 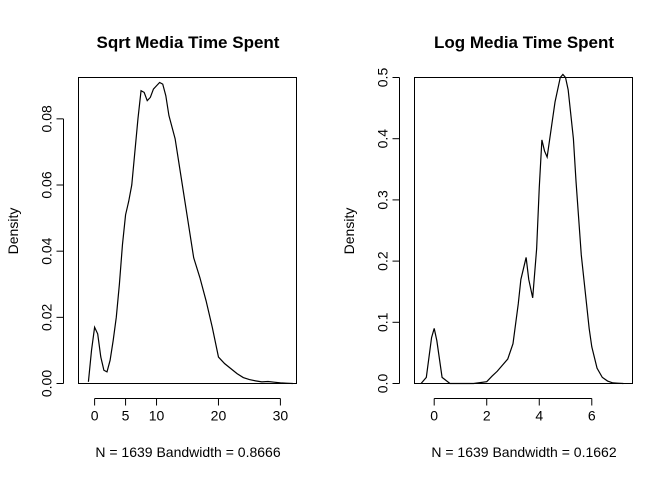 I want to click on sqrt-y-tick-label: 0.06, so click(x=47, y=184).